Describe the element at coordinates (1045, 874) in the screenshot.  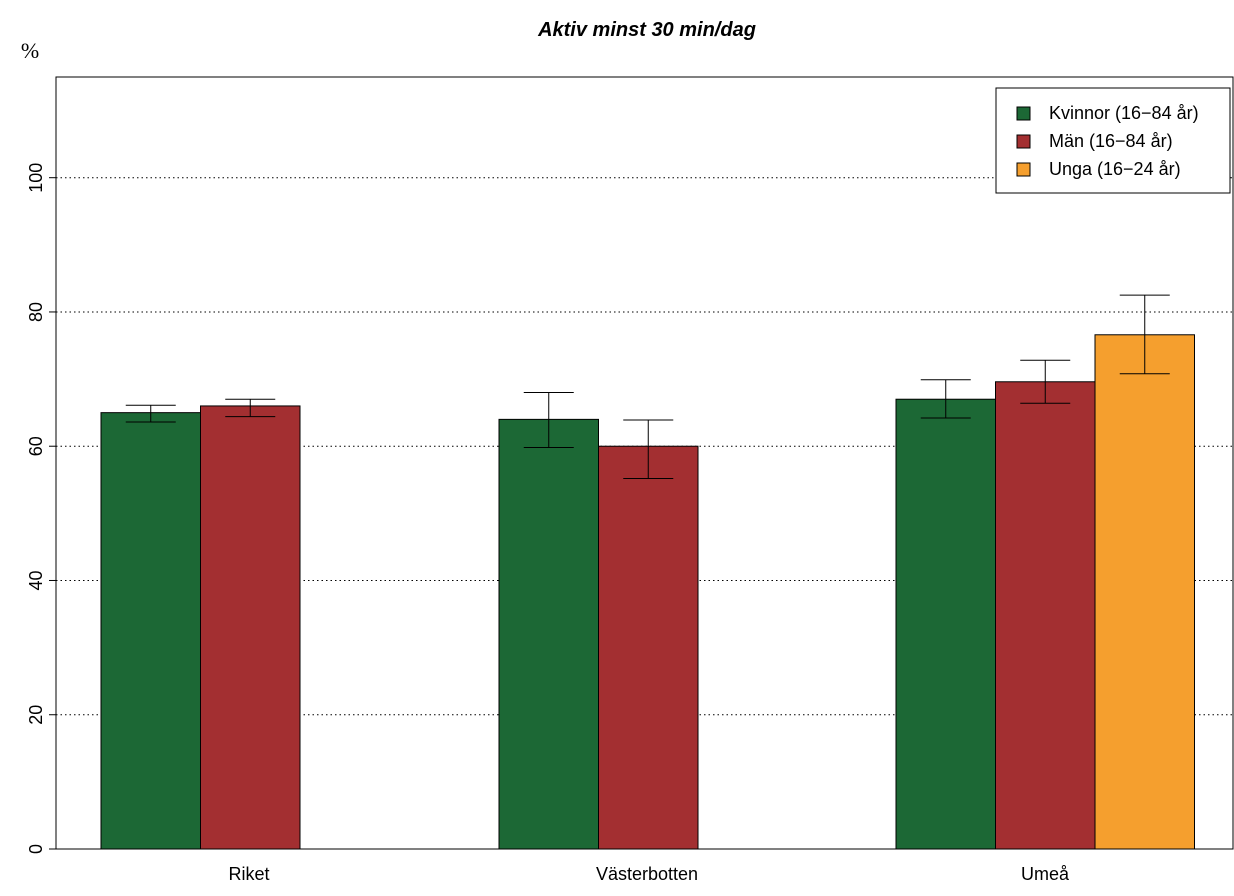
I see `category-label: Umeå` at that location.